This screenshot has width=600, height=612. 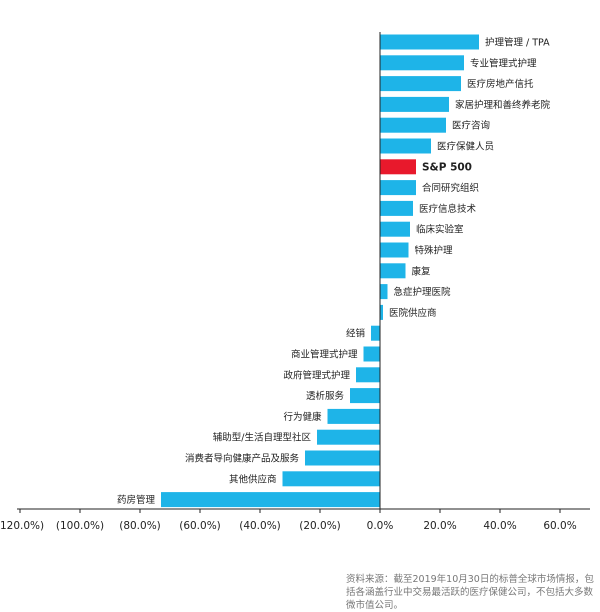 I want to click on category-label-13: 医院供应商, so click(x=413, y=313).